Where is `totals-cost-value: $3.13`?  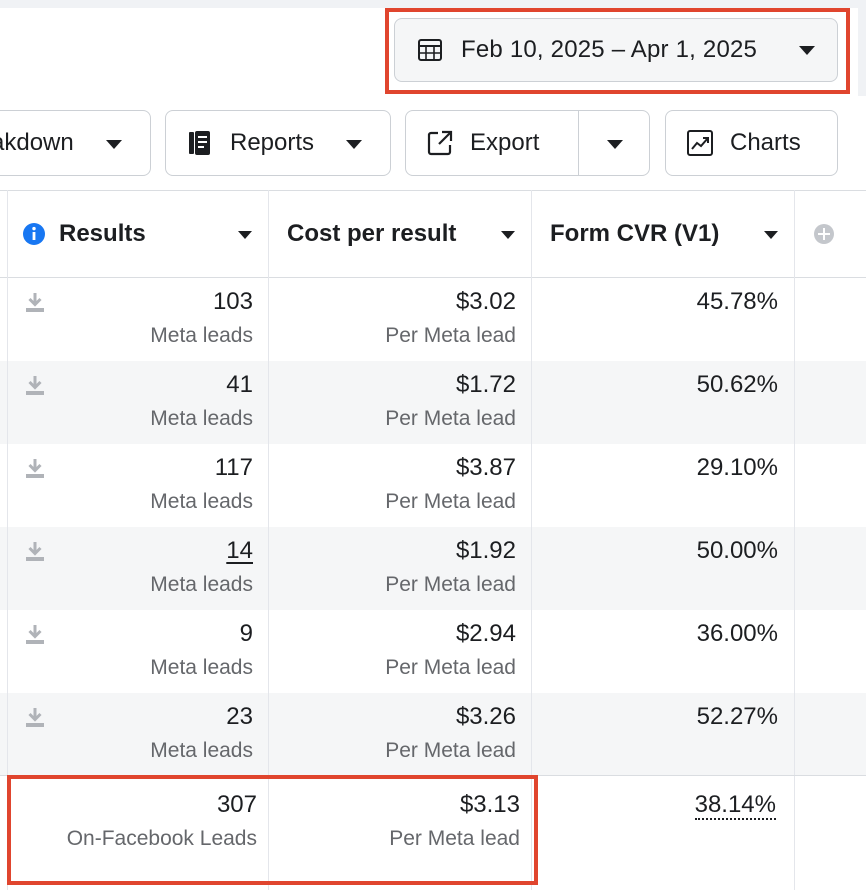
totals-cost-value: $3.13 is located at coordinates (489, 804).